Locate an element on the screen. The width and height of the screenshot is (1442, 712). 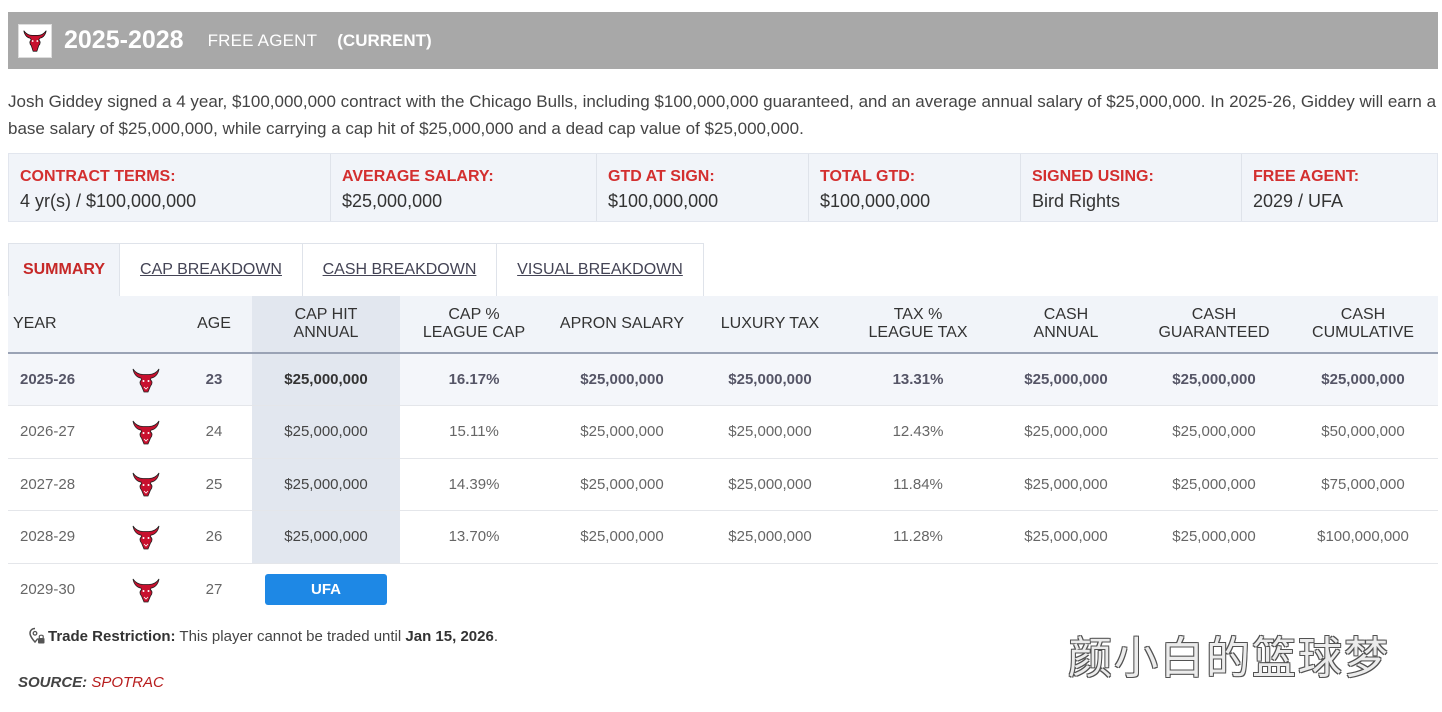
age-cell: 24 is located at coordinates (214, 432).